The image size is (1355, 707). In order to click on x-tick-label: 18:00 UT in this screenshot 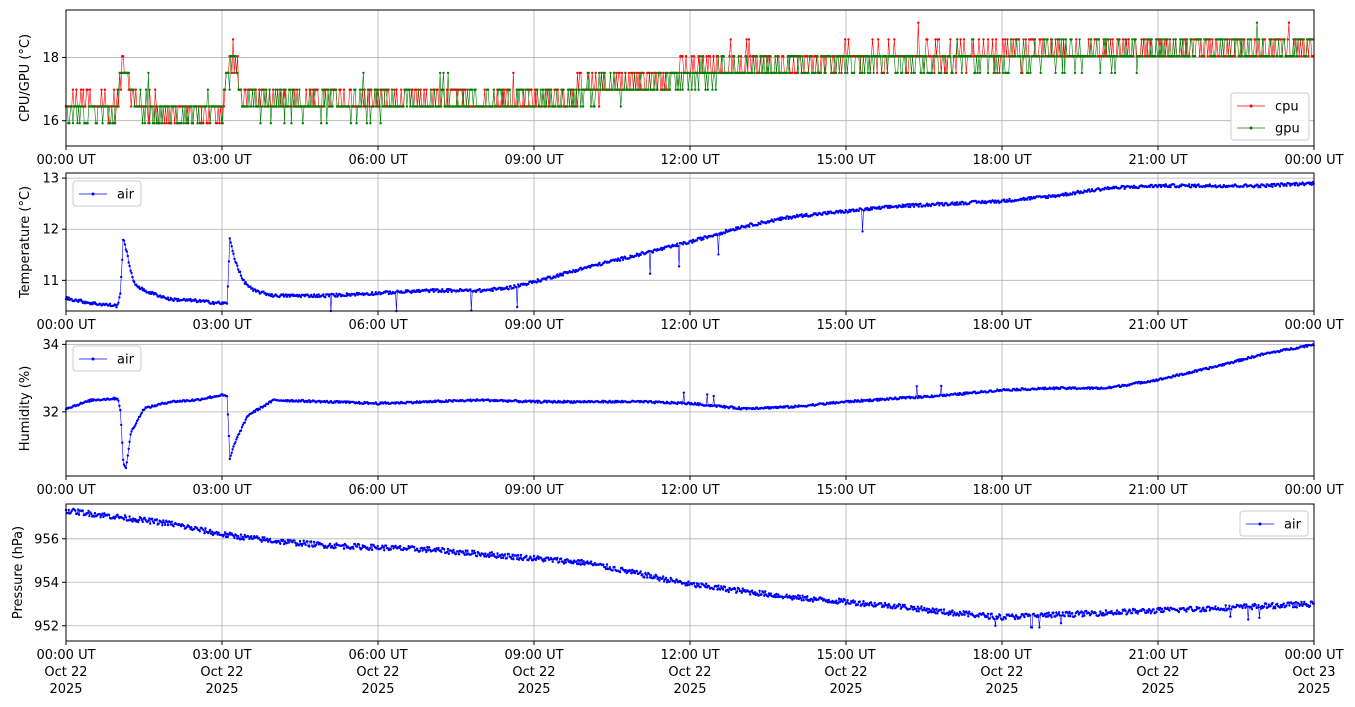, I will do `click(1001, 160)`.